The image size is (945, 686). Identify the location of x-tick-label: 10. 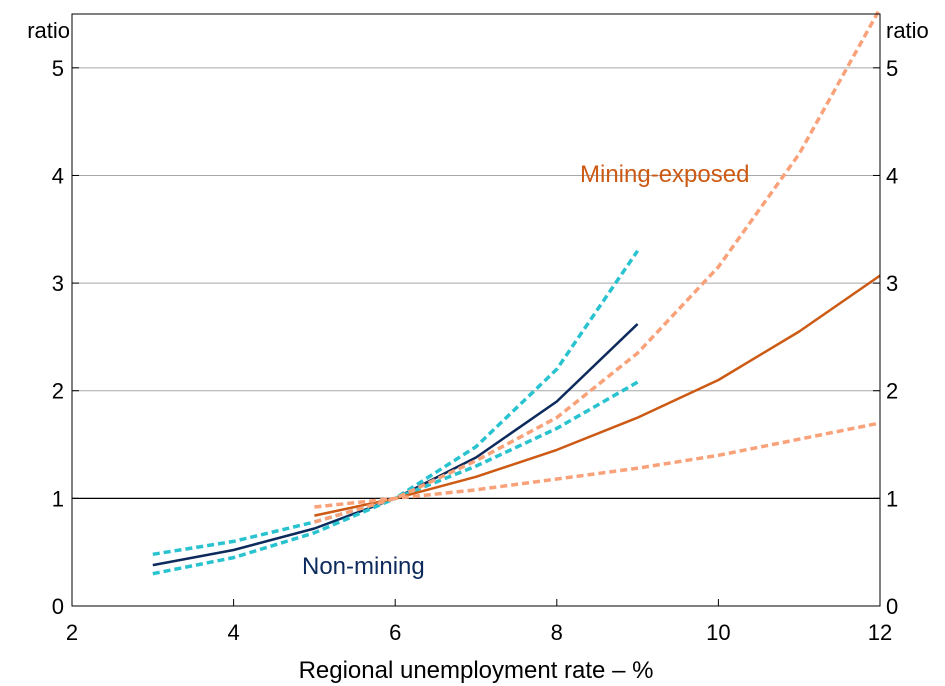
(718, 632).